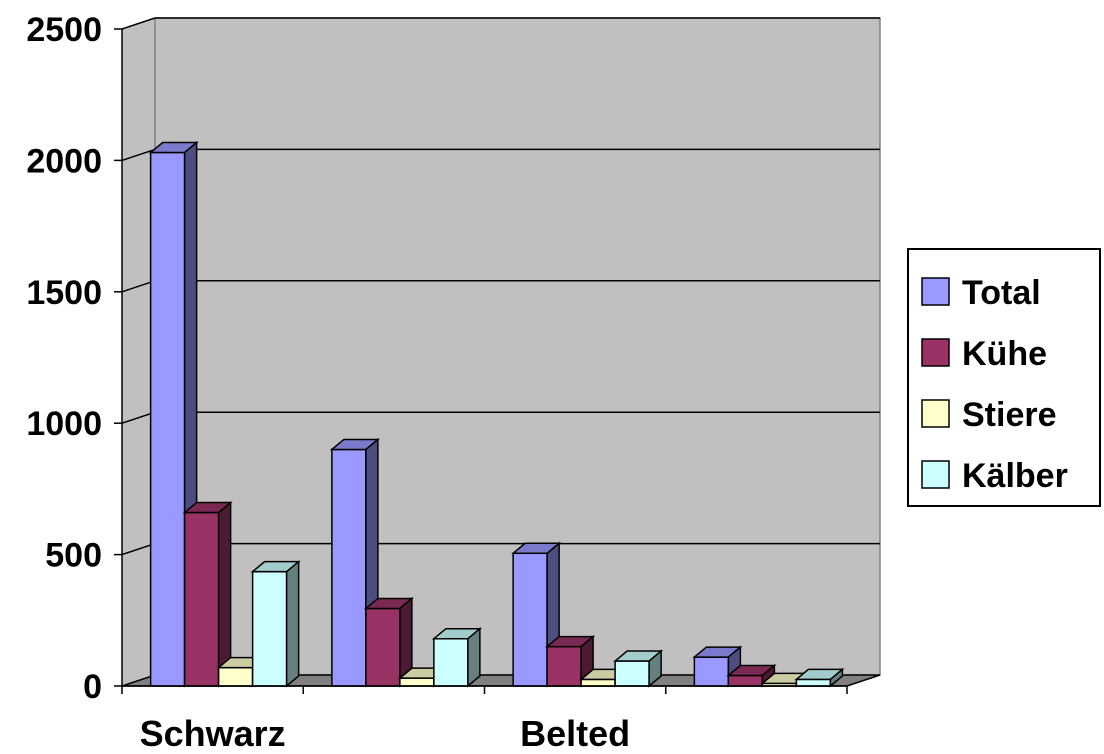  What do you see at coordinates (92, 687) in the screenshot?
I see `y-tick-label: 0` at bounding box center [92, 687].